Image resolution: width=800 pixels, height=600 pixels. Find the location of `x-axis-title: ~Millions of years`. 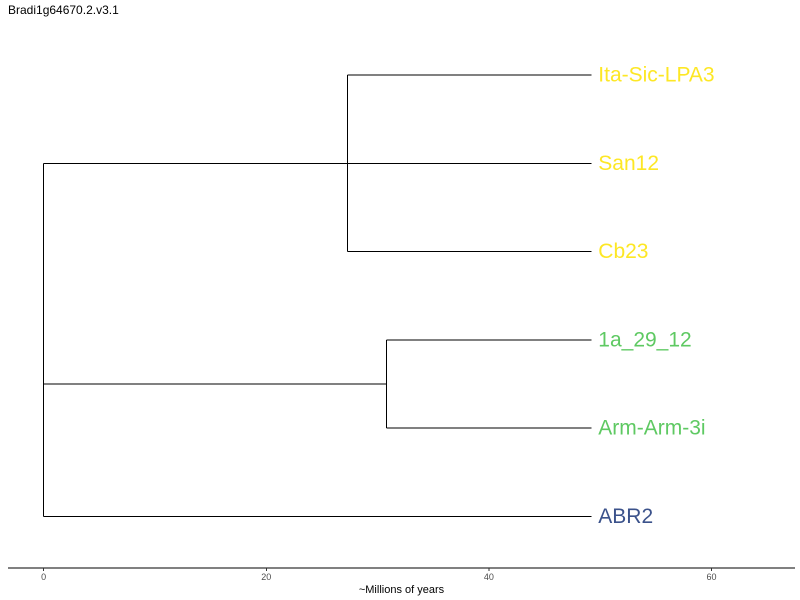

x-axis-title: ~Millions of years is located at coordinates (402, 590).